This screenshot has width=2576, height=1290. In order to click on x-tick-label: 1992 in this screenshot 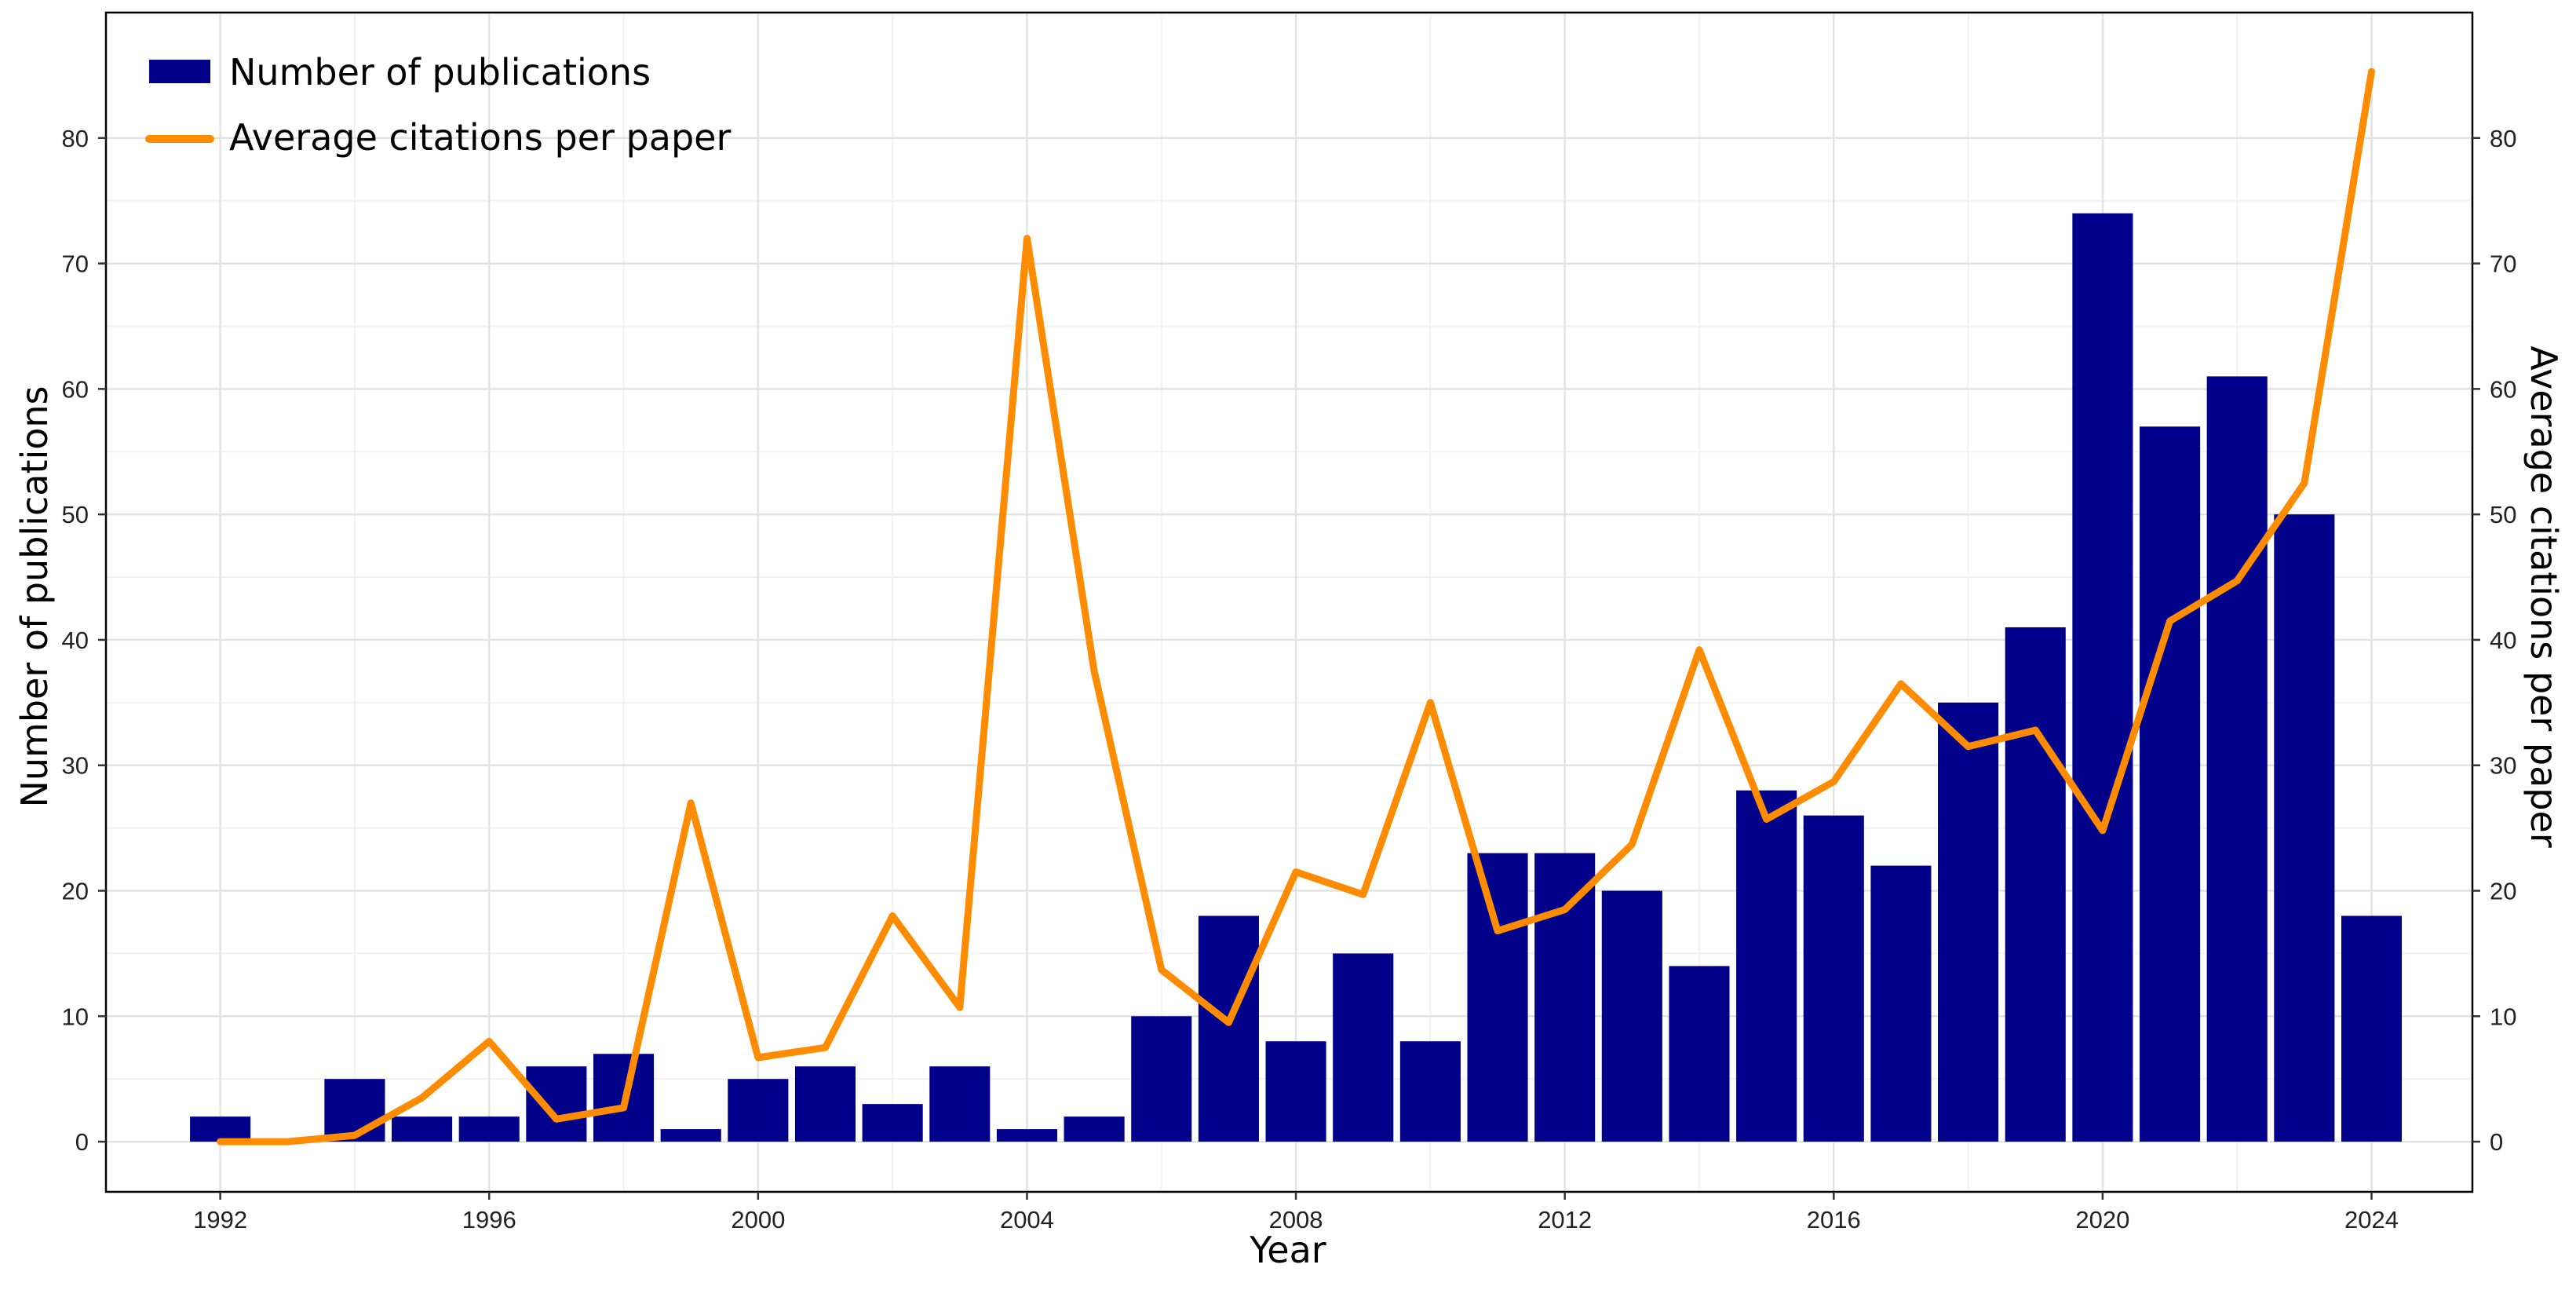, I will do `click(220, 1220)`.